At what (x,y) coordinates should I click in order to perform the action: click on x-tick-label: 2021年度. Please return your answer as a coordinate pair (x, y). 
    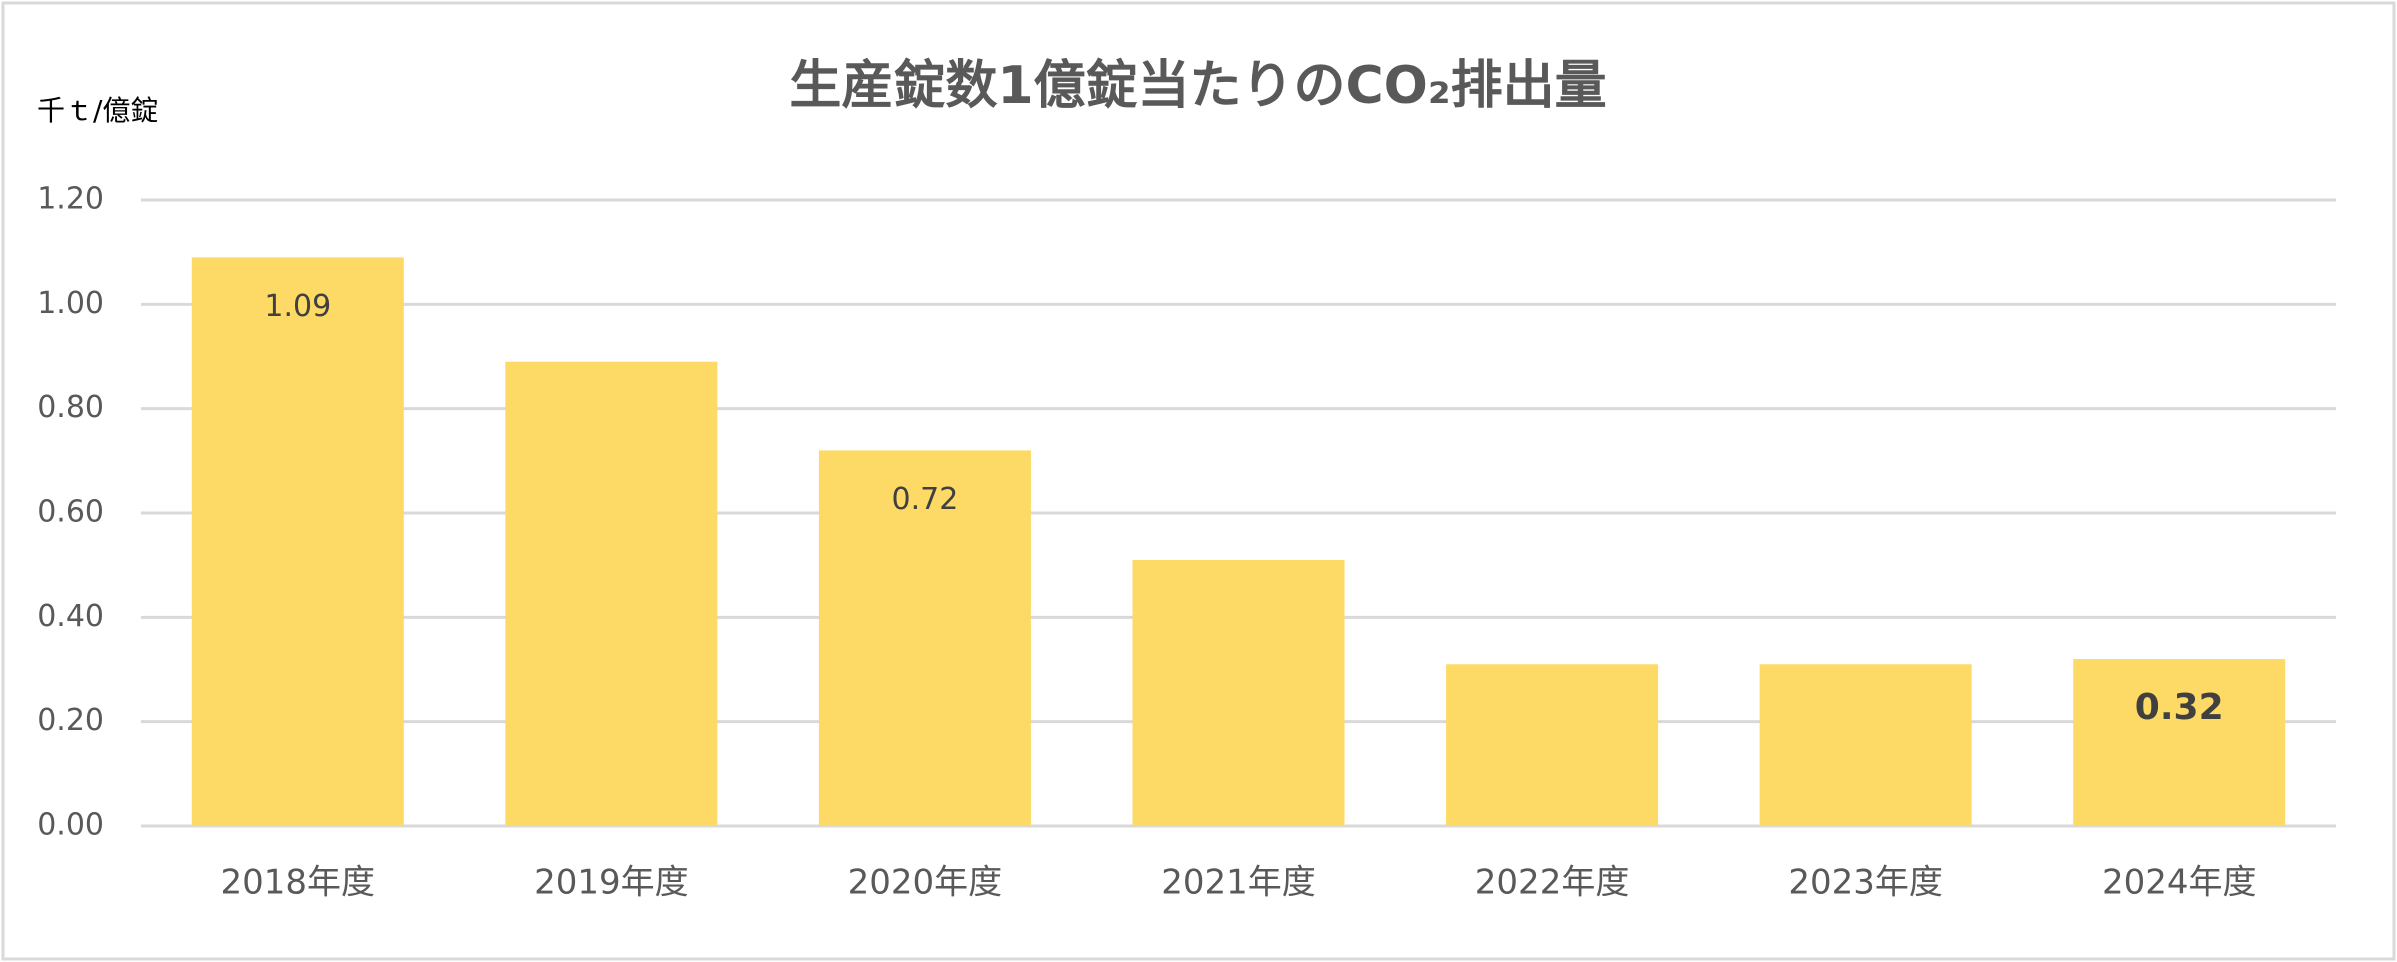
    Looking at the image, I should click on (1238, 883).